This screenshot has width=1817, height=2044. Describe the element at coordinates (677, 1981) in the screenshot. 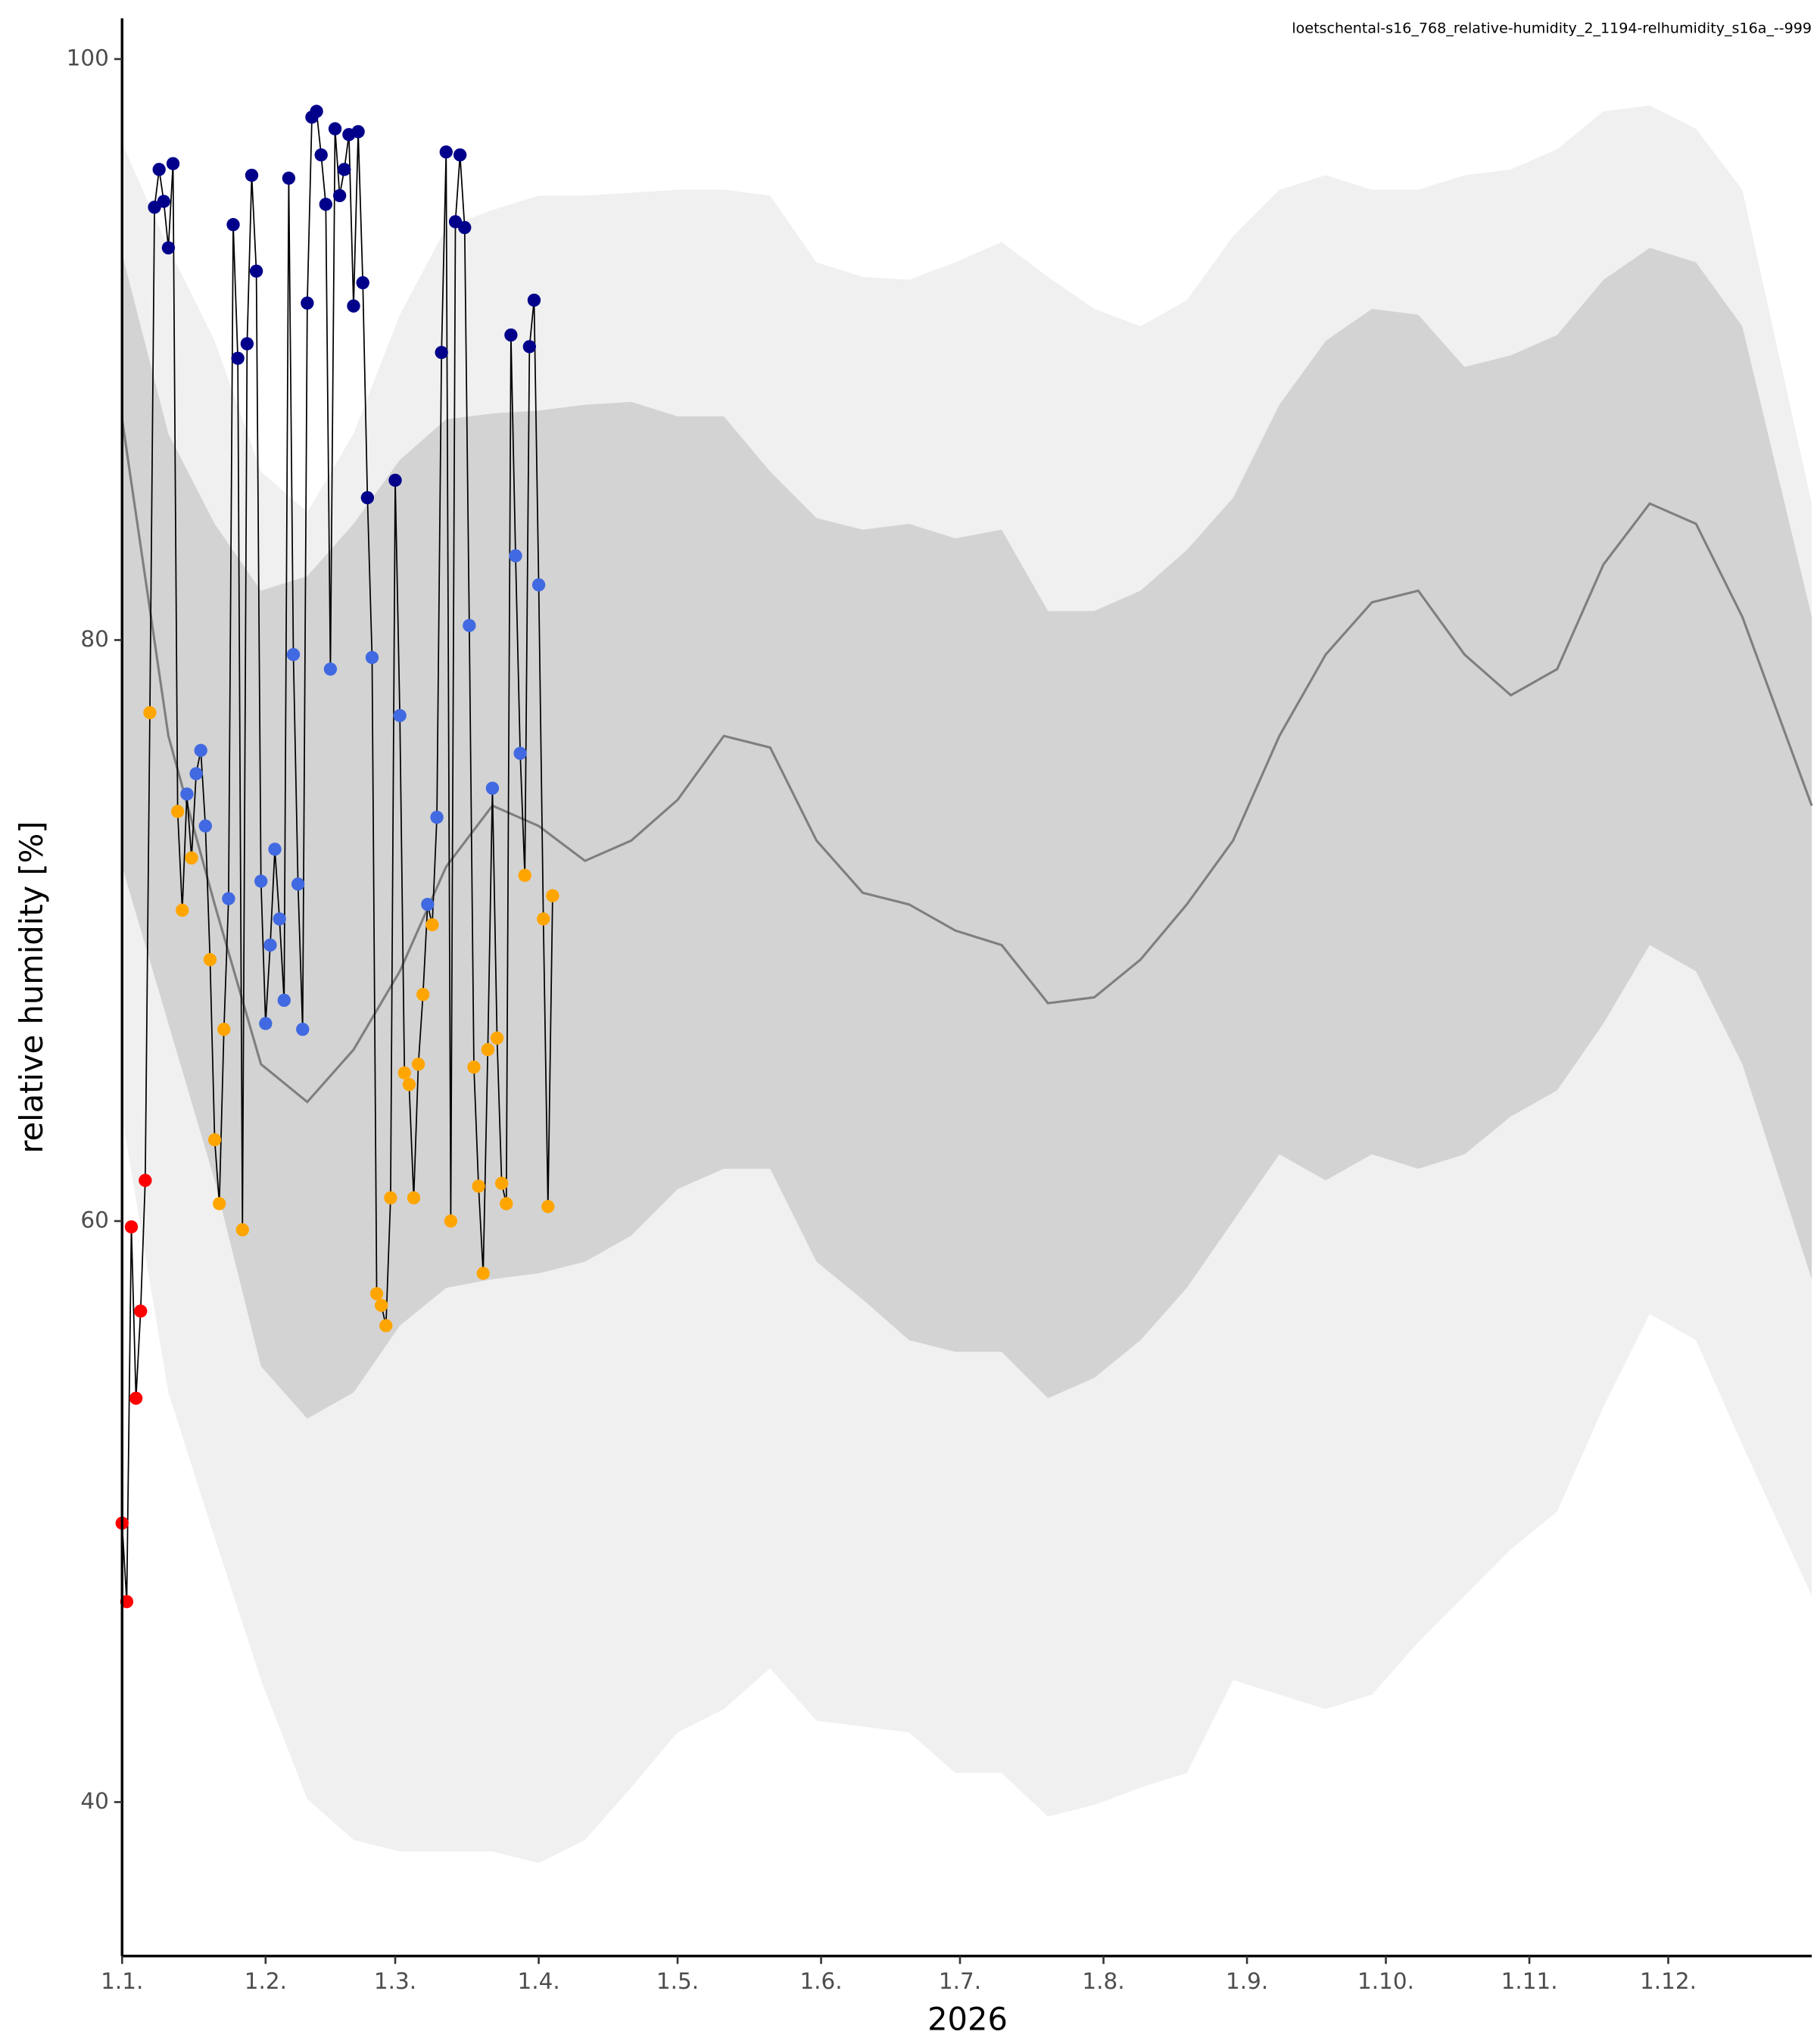

I see `x-tick-label: 1.5.` at that location.